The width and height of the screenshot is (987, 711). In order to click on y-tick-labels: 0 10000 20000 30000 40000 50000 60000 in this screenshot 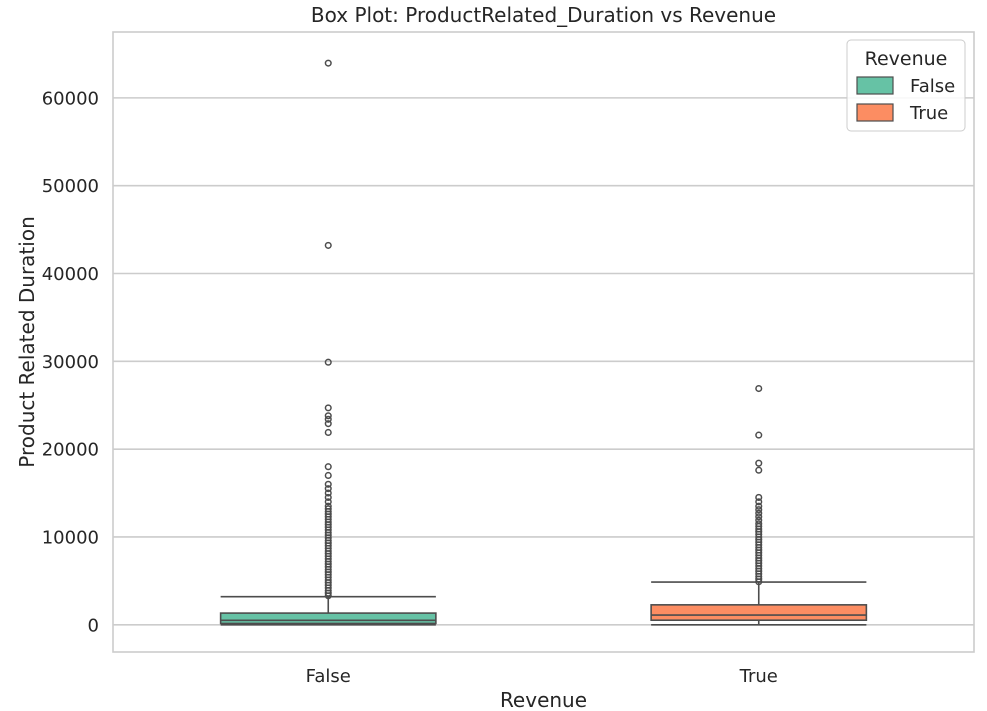, I will do `click(70, 362)`.